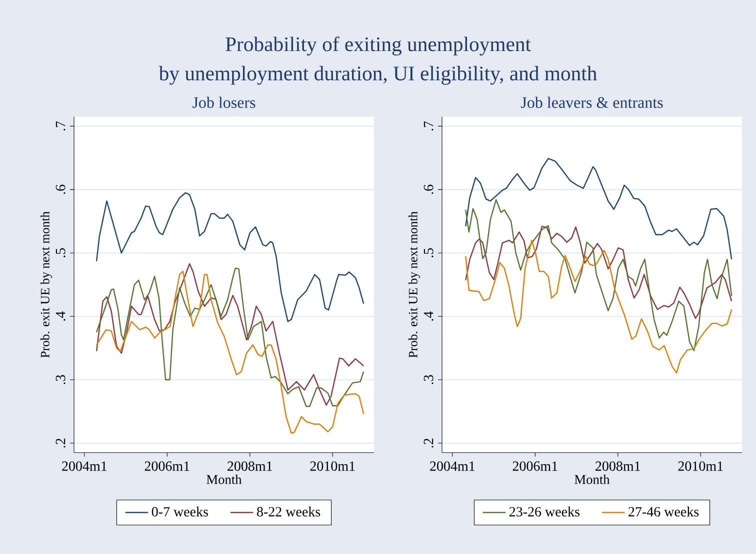 The height and width of the screenshot is (554, 756). I want to click on chart-title: Job losers, so click(224, 102).